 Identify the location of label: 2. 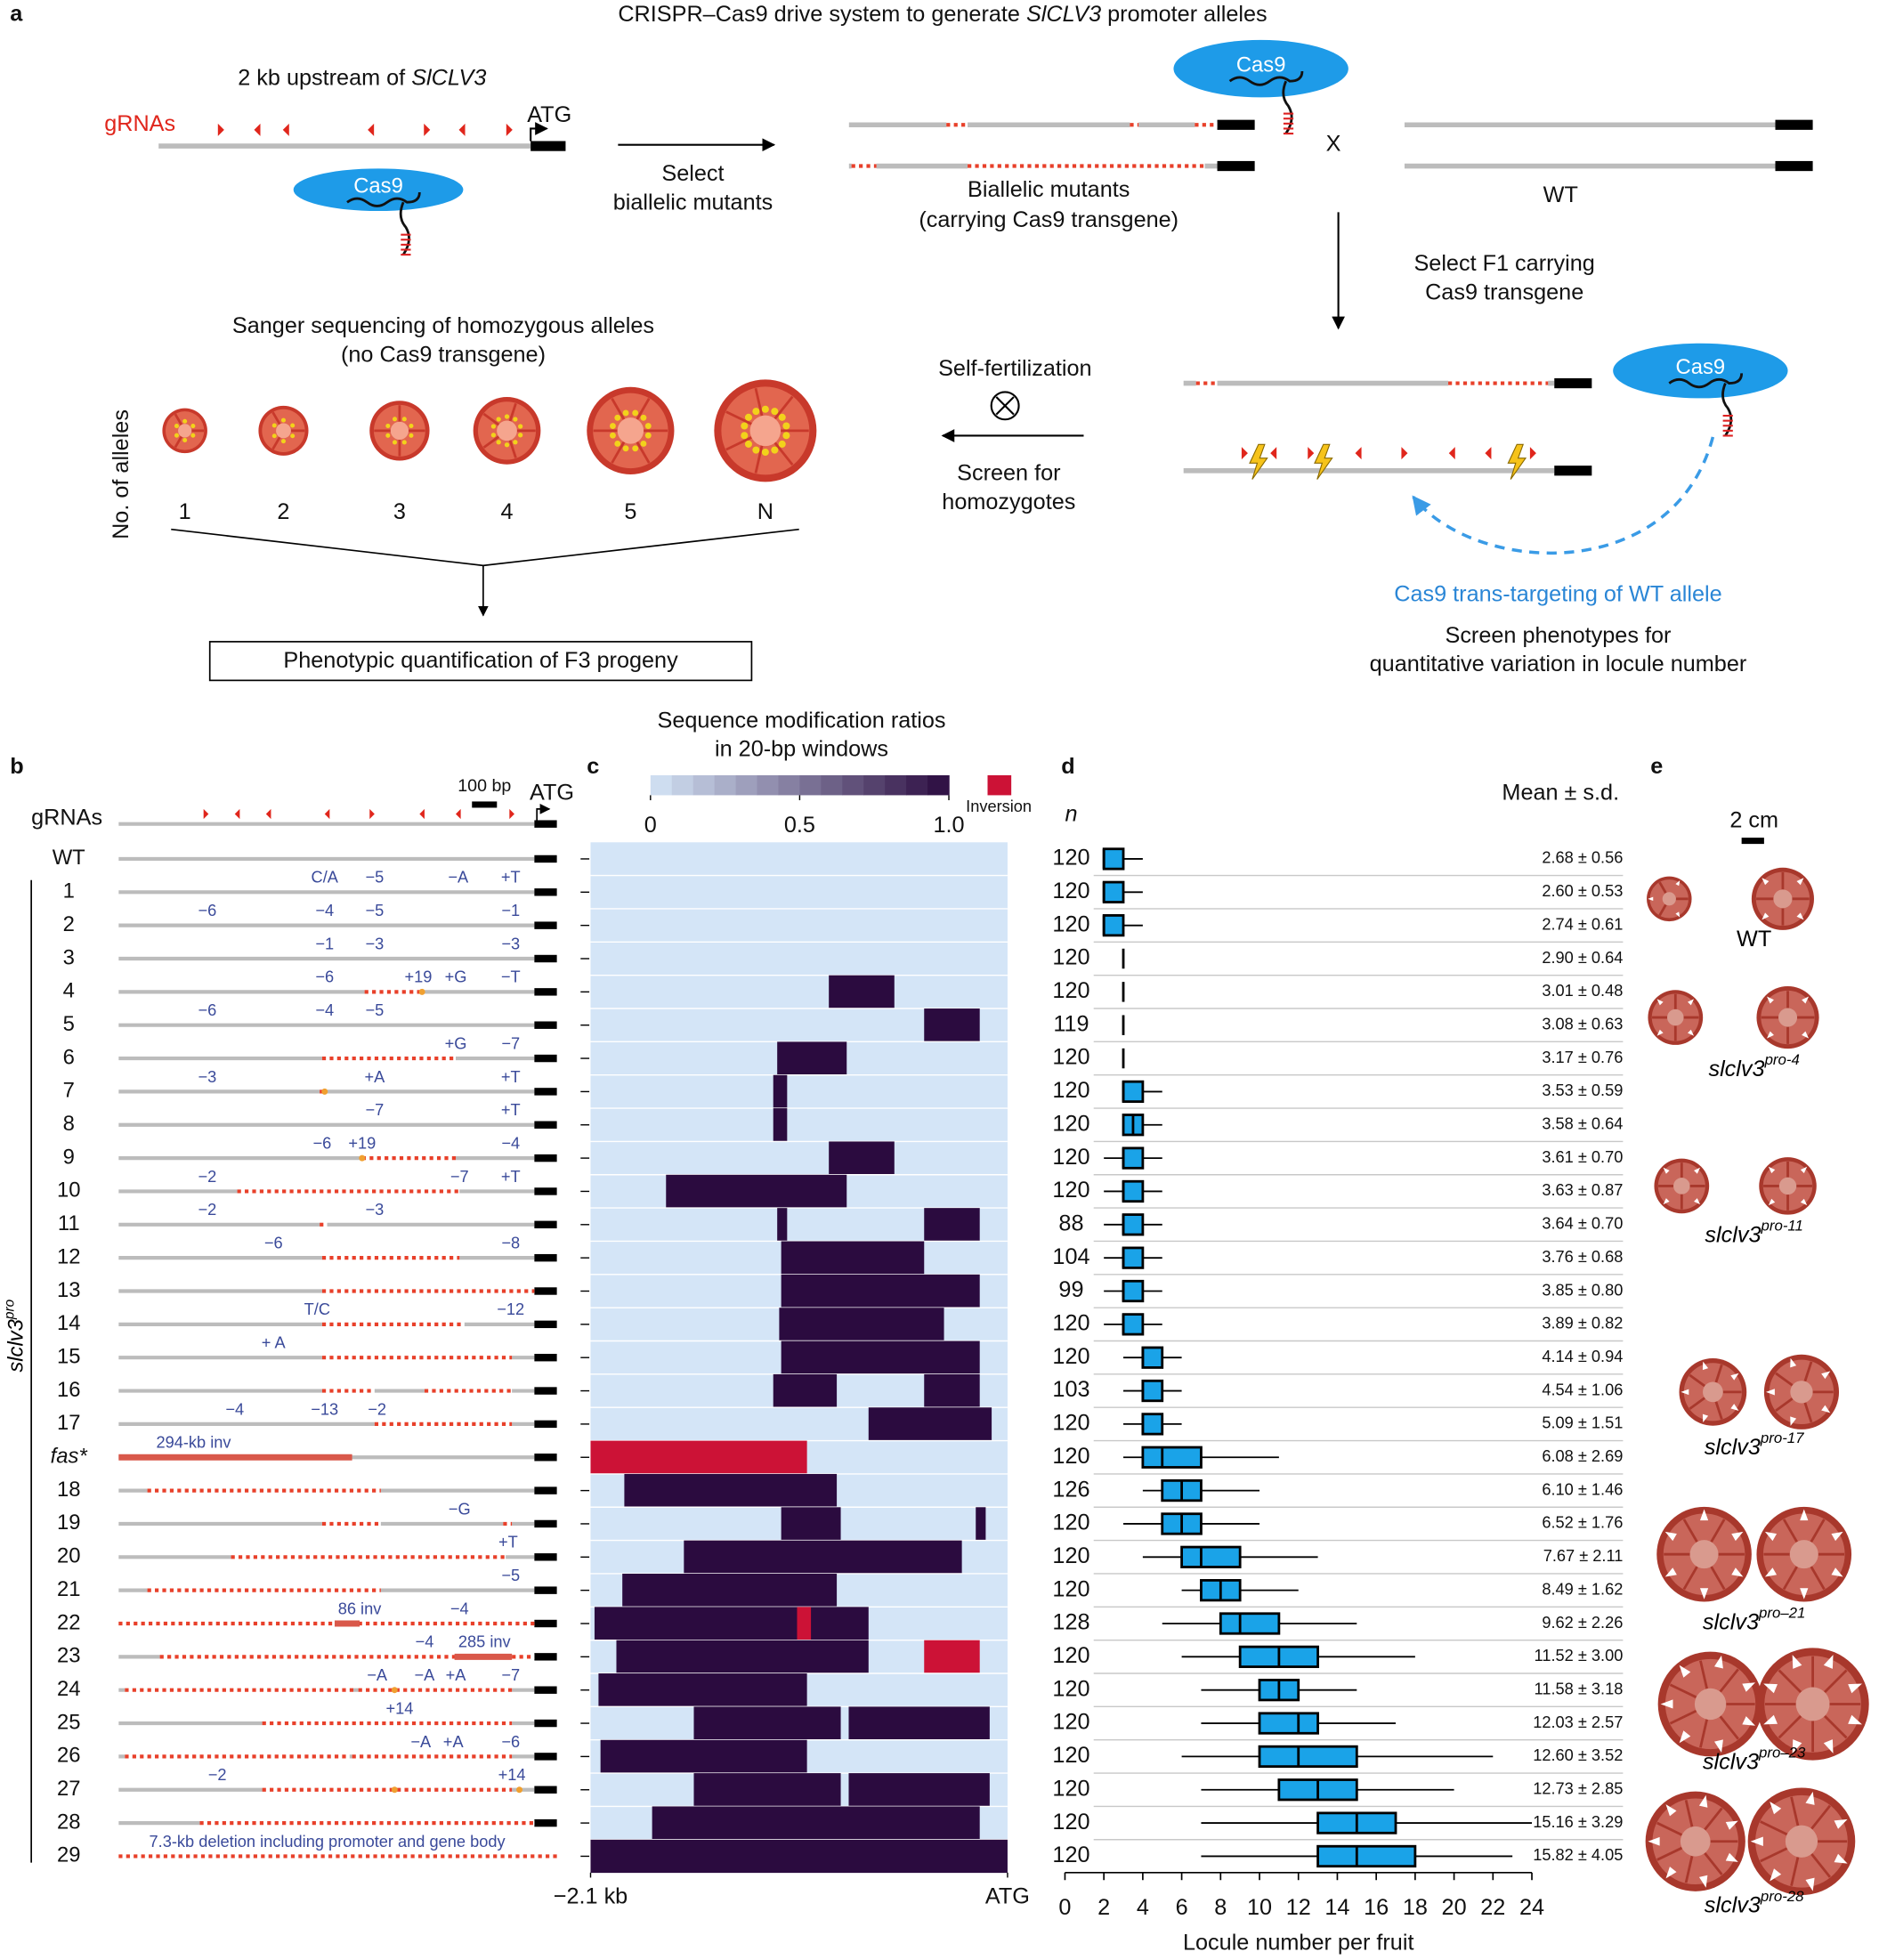
(283, 512).